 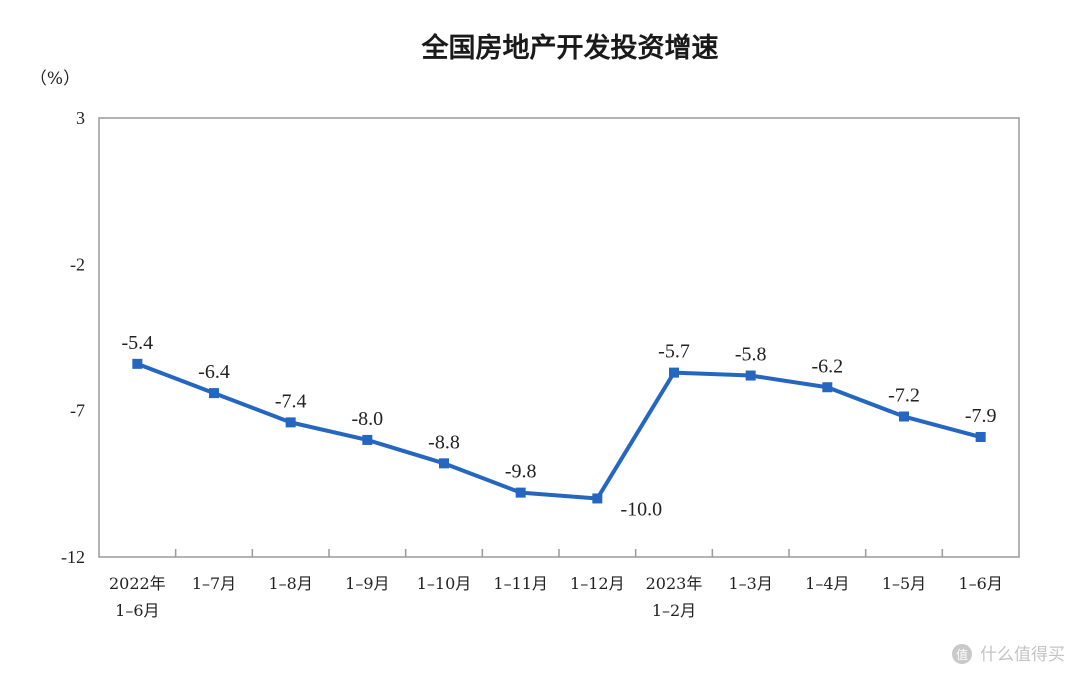 What do you see at coordinates (904, 583) in the screenshot?
I see `x-tick-label: 1–5月` at bounding box center [904, 583].